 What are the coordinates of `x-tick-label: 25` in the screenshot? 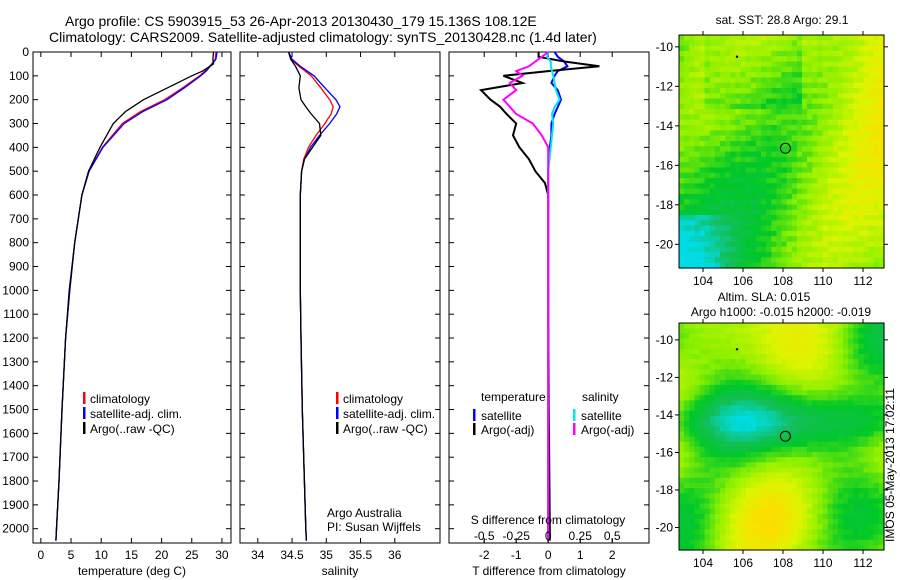 It's located at (192, 555).